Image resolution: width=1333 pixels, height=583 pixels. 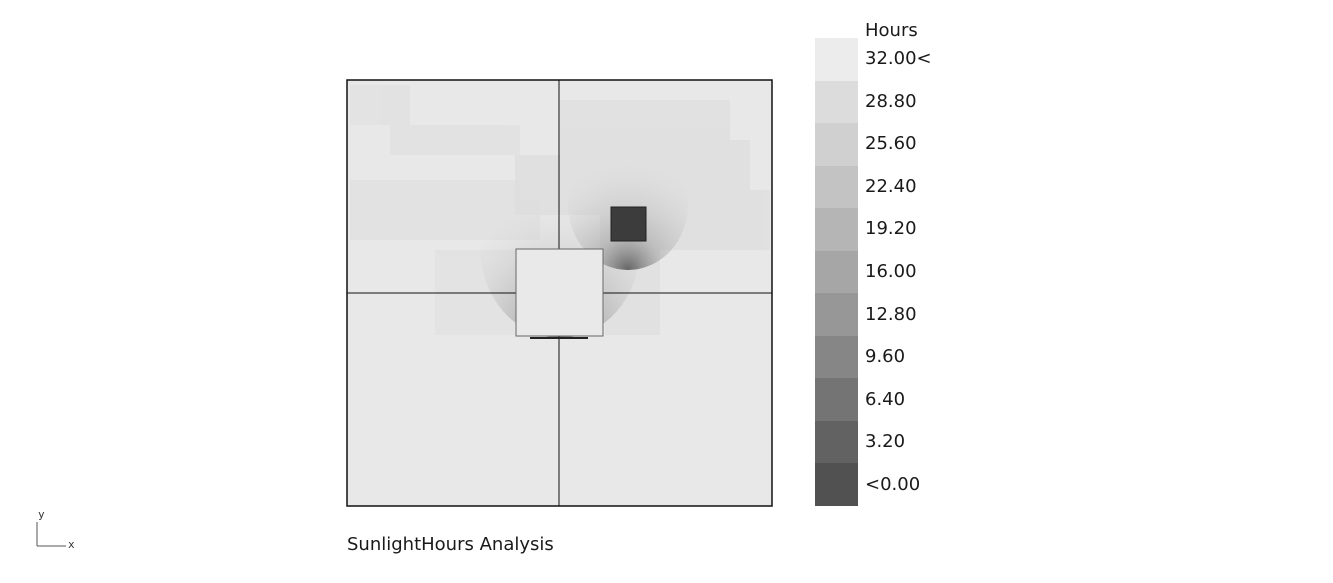 I want to click on axis-lines-icon, so click(x=51, y=534).